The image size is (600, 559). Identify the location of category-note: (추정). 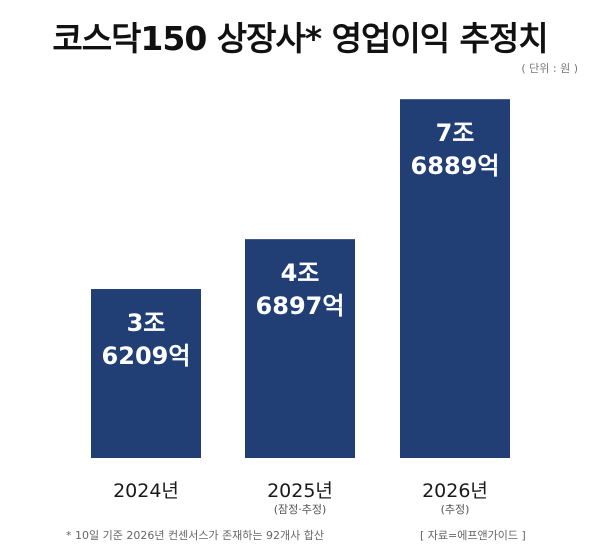
(455, 509).